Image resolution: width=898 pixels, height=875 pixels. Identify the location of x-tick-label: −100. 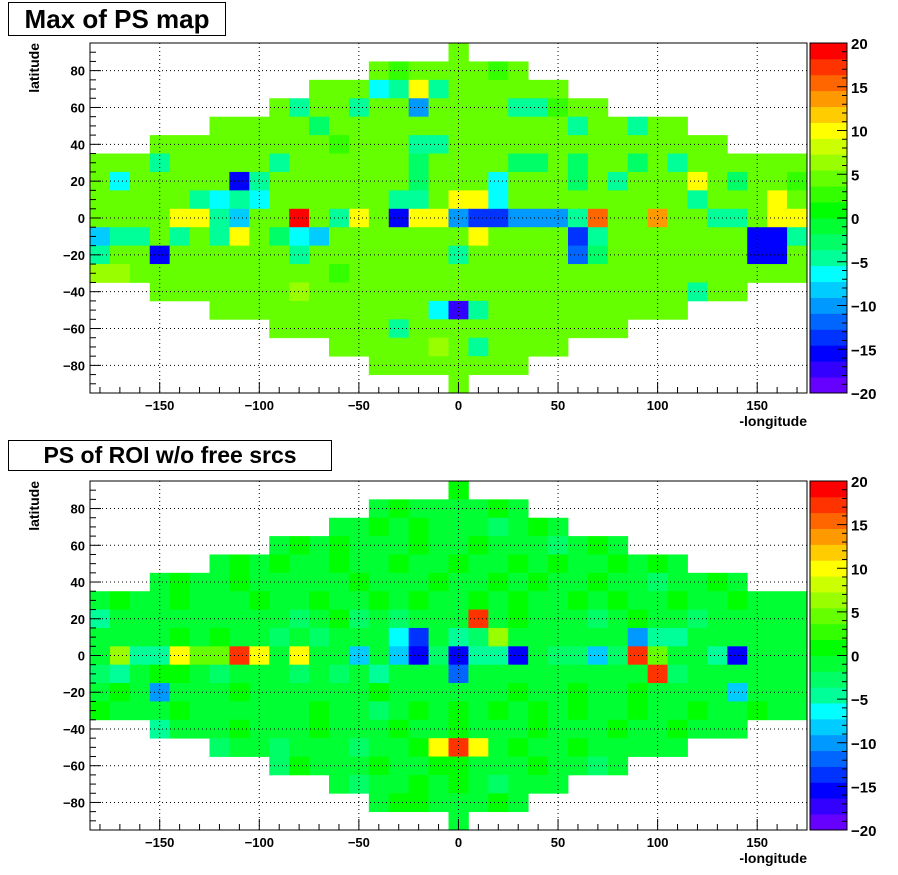
(259, 405).